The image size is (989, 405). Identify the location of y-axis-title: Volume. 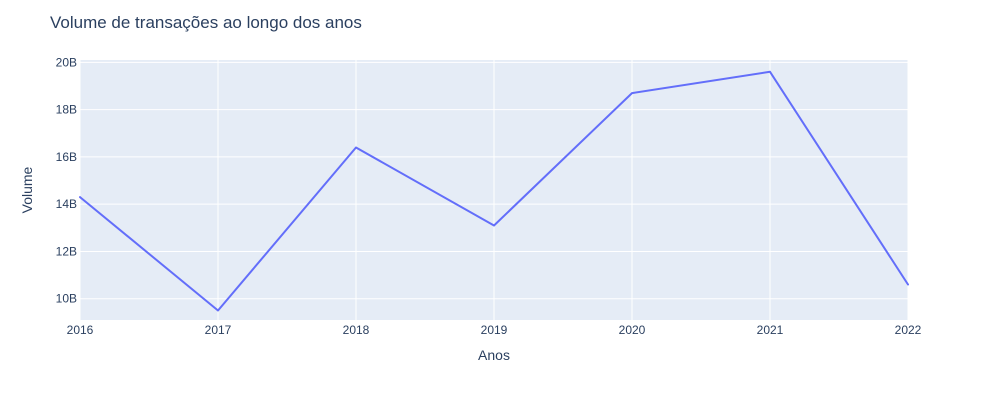
(27, 189).